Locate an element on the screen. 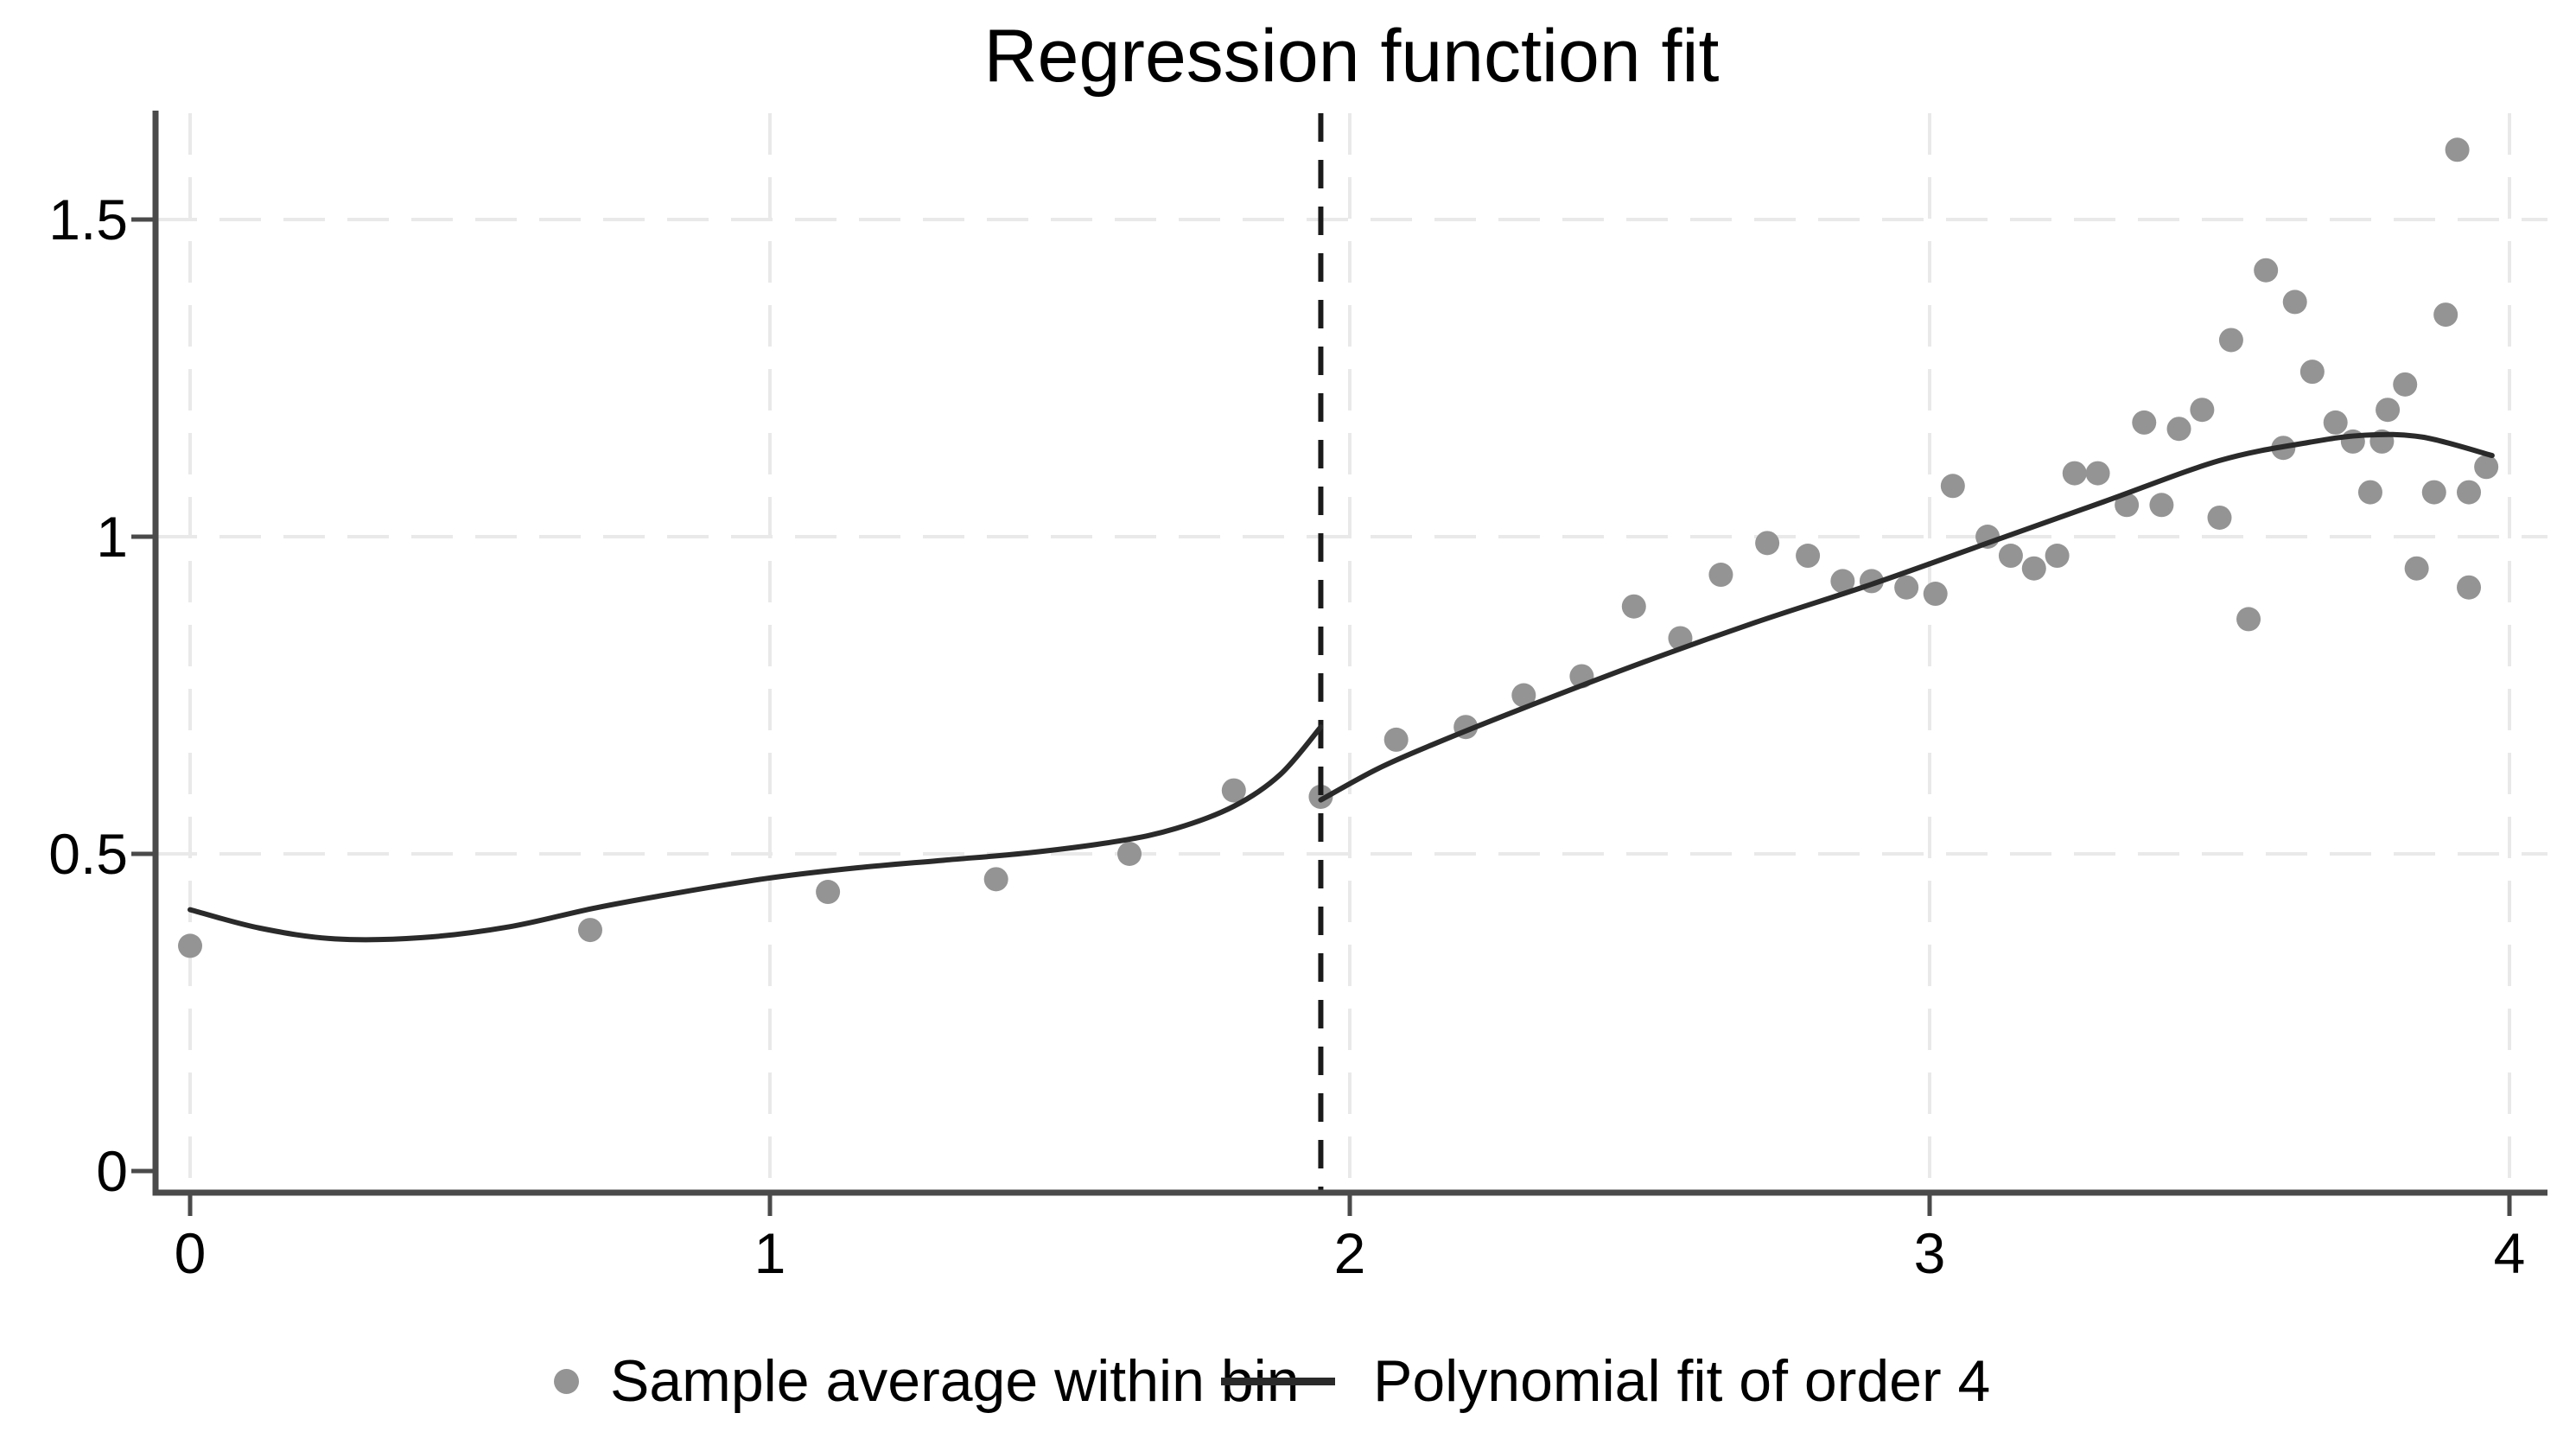  chart-title: Regression function fit is located at coordinates (1352, 56).